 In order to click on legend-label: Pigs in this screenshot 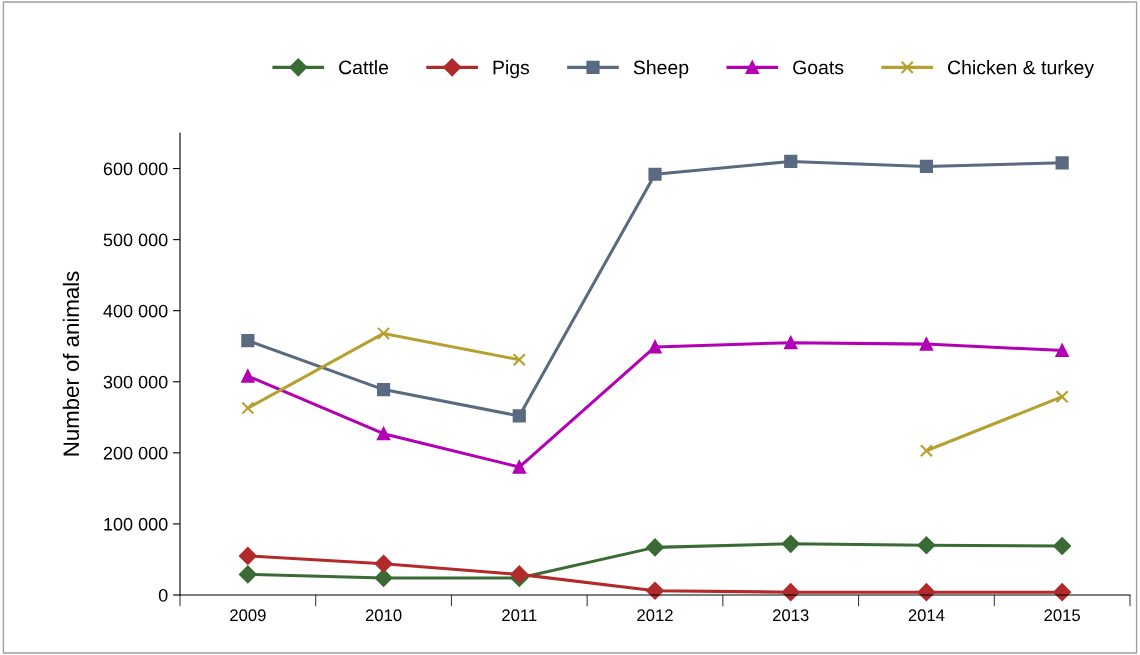, I will do `click(511, 69)`.